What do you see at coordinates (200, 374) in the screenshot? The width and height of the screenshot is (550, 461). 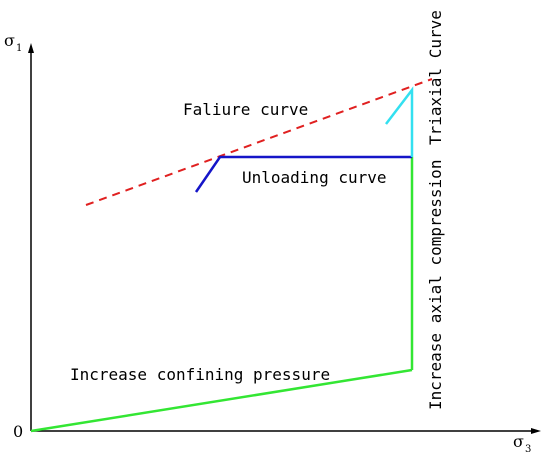 I see `confining-pressure-label: Increase confining pressure` at bounding box center [200, 374].